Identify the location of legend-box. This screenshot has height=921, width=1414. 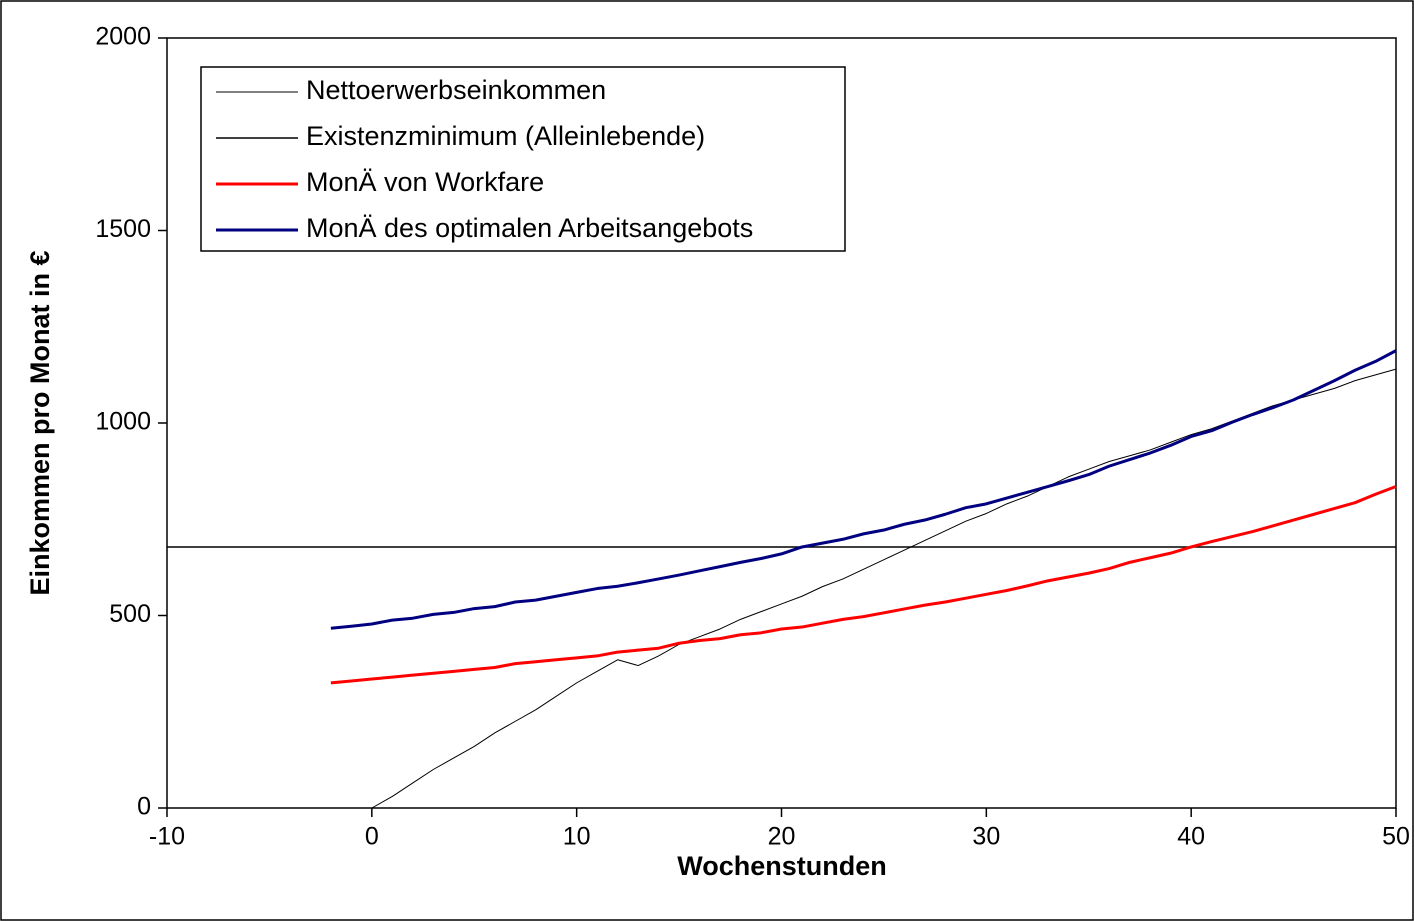
(523, 159).